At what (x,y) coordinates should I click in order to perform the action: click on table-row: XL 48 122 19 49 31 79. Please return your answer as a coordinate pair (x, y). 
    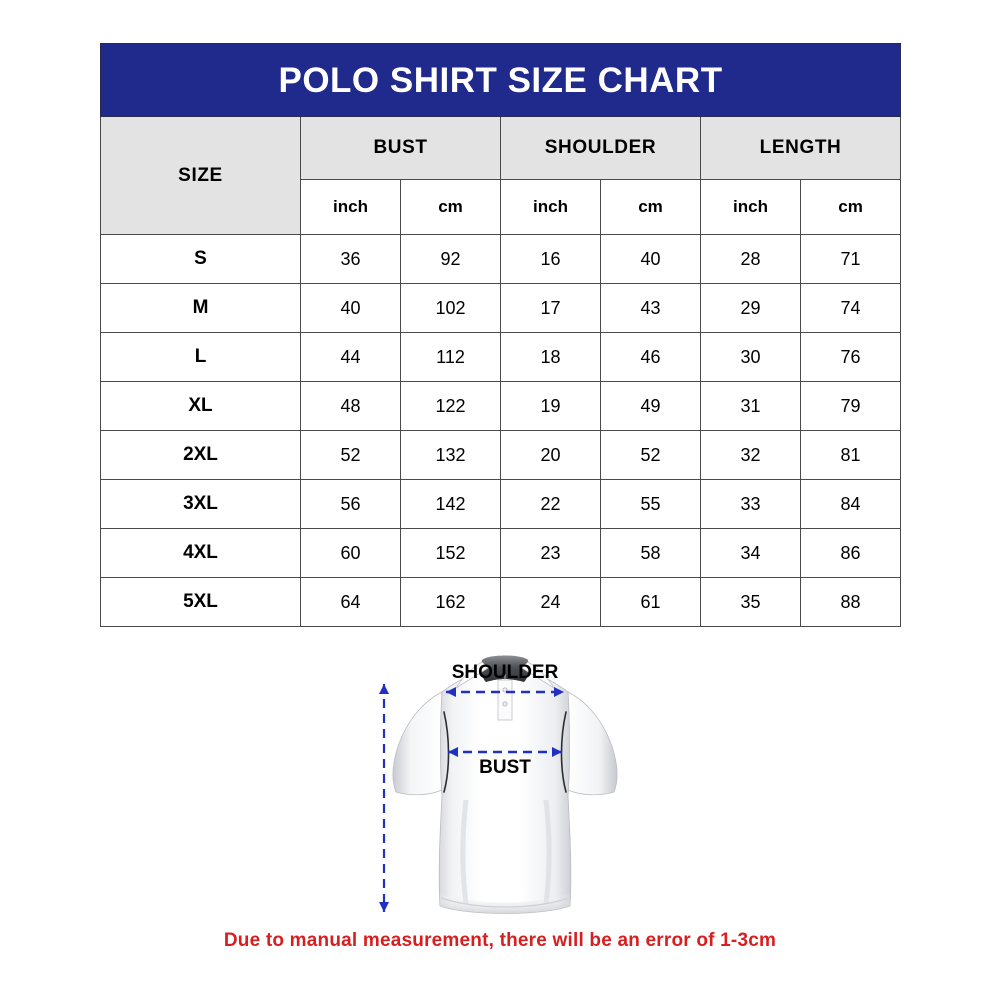
    Looking at the image, I should click on (501, 406).